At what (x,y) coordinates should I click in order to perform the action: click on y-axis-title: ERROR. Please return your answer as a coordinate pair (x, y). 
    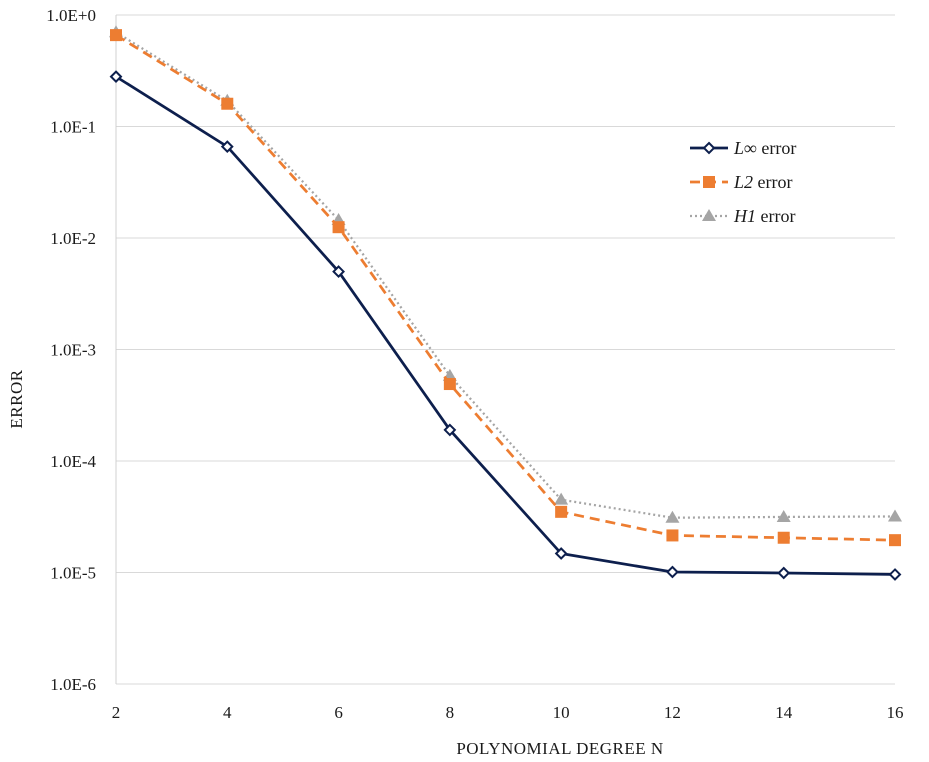
    Looking at the image, I should click on (16, 398).